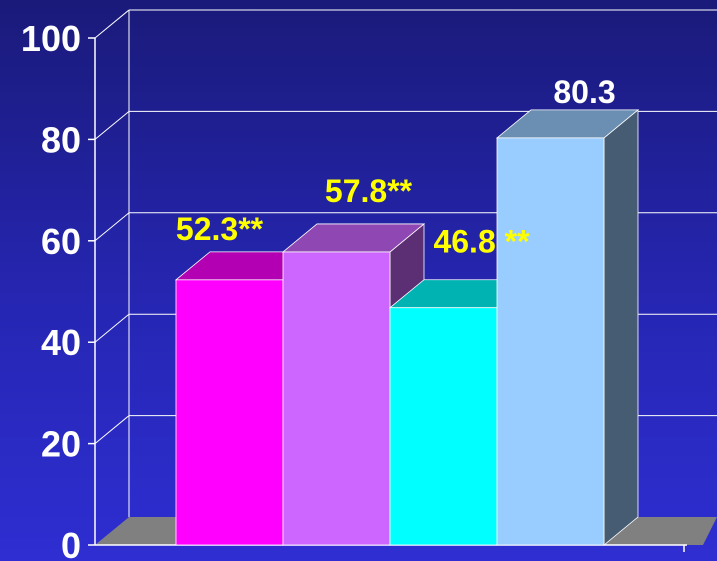 The width and height of the screenshot is (717, 561). I want to click on y-tick-label: 0, so click(71, 543).